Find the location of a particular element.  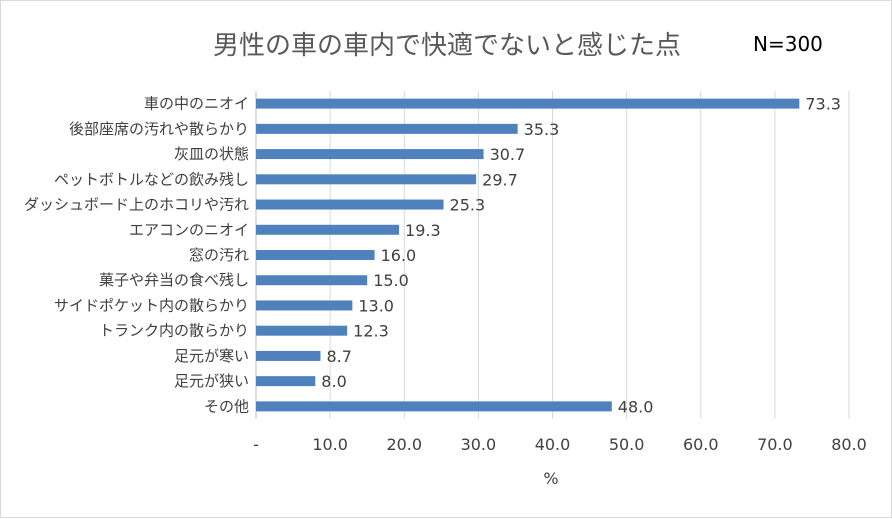

x-tick-labels: - 10.0 20.0 30.0 40.0 50.0 60.0 70.0 80.0 is located at coordinates (560, 444).